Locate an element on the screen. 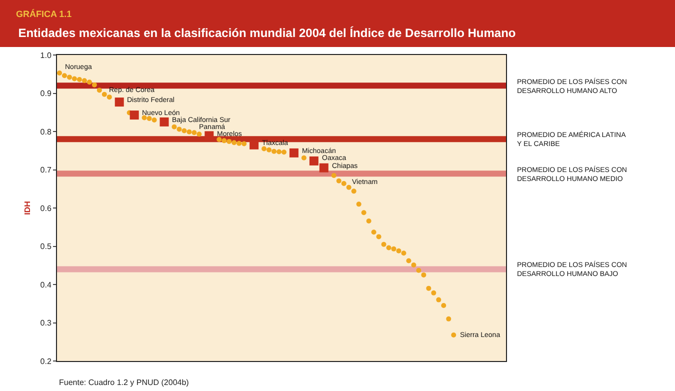 Image resolution: width=675 pixels, height=391 pixels. y-tick-label: 0.8 is located at coordinates (46, 131).